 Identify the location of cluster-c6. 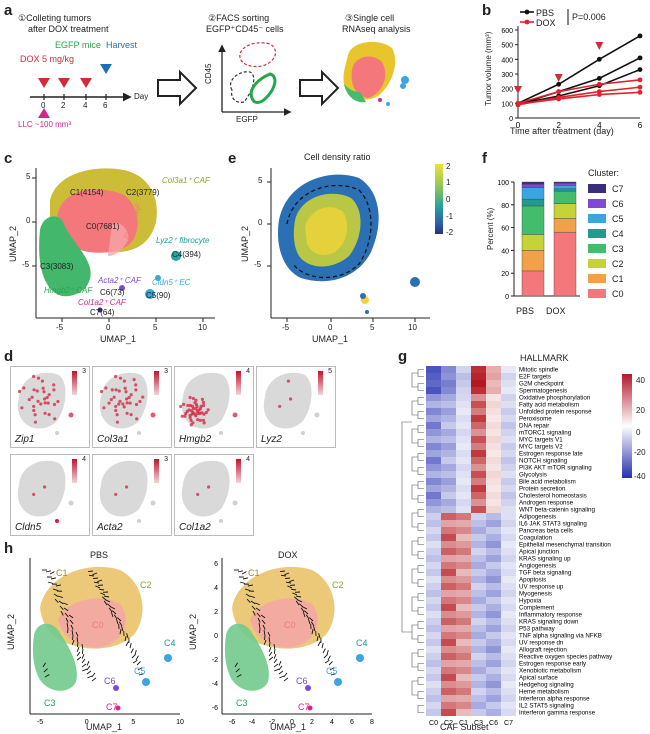
(122, 288).